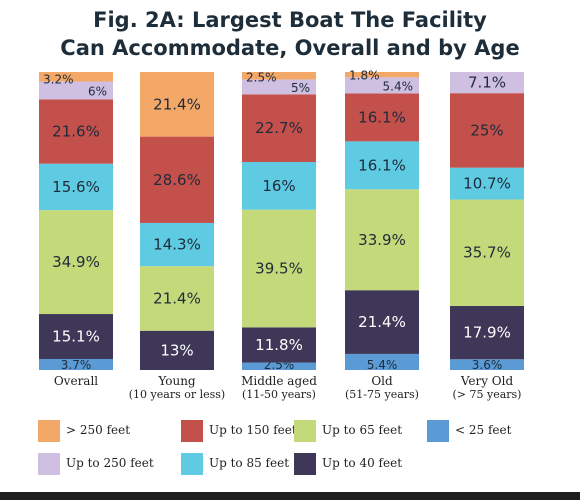  What do you see at coordinates (176, 381) in the screenshot?
I see `category-label: Young` at bounding box center [176, 381].